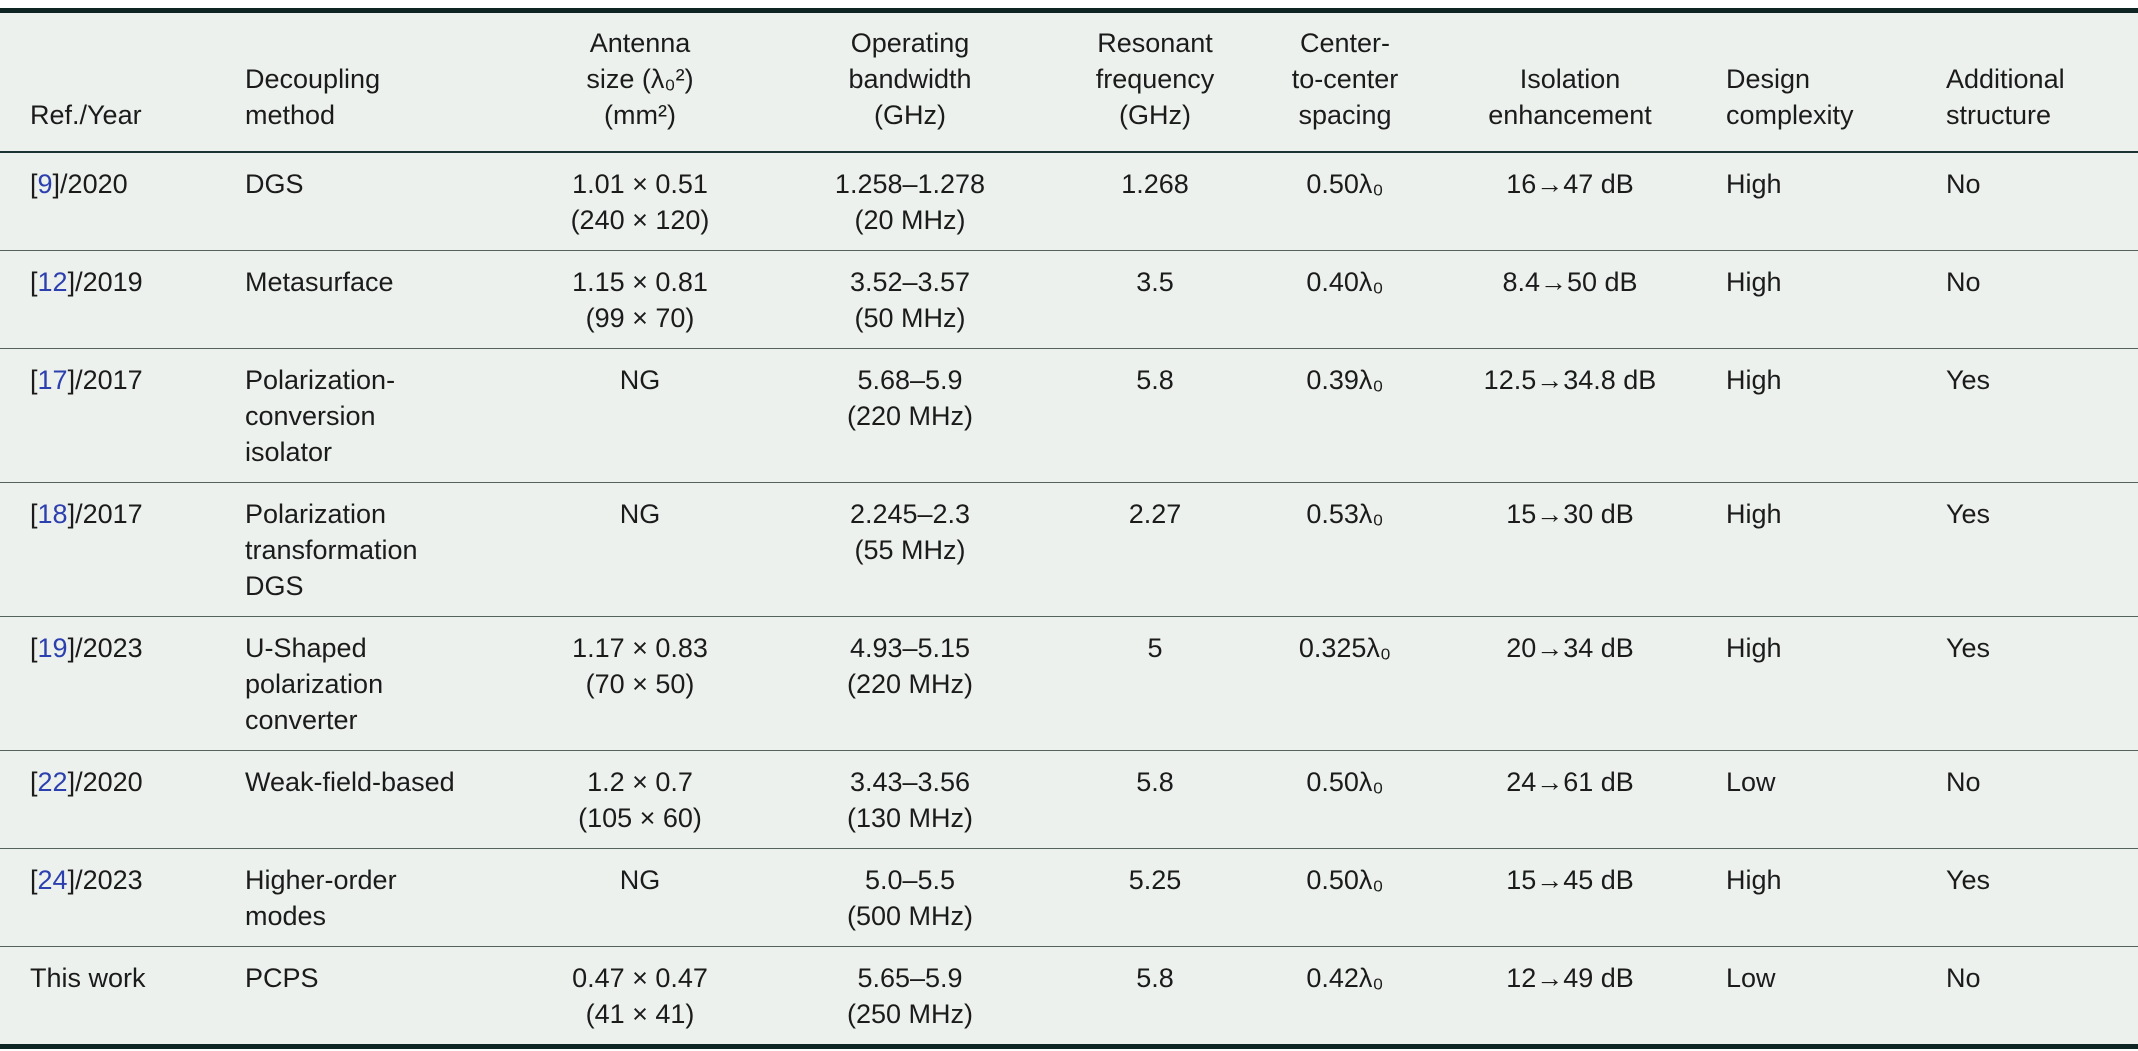 This screenshot has width=2138, height=1051. Describe the element at coordinates (1570, 549) in the screenshot. I see `cell-isolation-enhancement: 15→30 dB` at that location.